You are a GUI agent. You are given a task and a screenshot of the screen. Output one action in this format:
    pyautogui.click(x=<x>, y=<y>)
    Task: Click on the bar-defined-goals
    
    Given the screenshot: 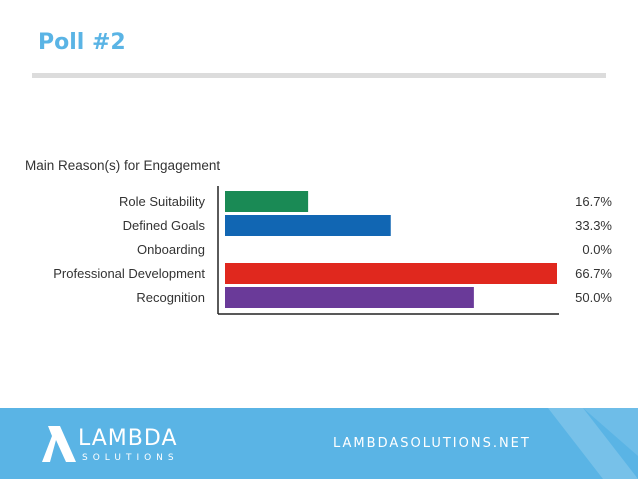 What is the action you would take?
    pyautogui.click(x=308, y=225)
    